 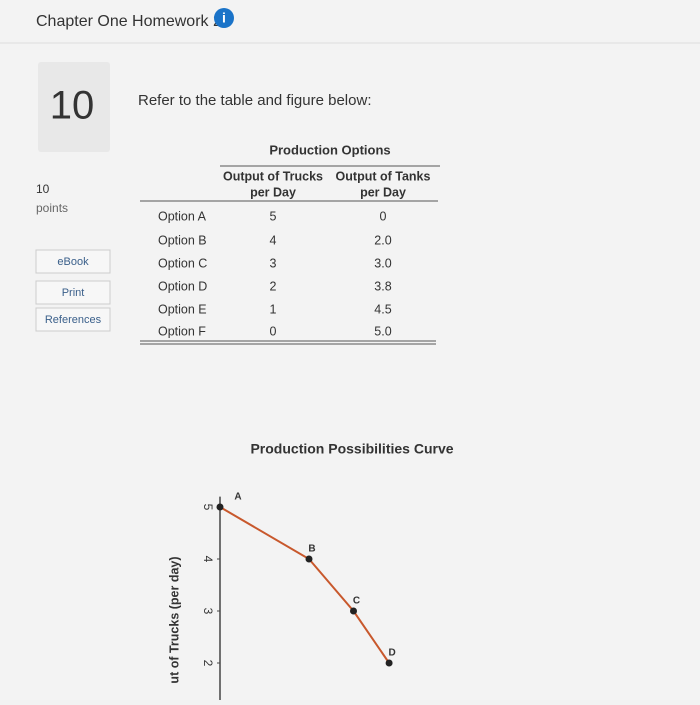 I want to click on table-cell: 4, so click(x=273, y=240).